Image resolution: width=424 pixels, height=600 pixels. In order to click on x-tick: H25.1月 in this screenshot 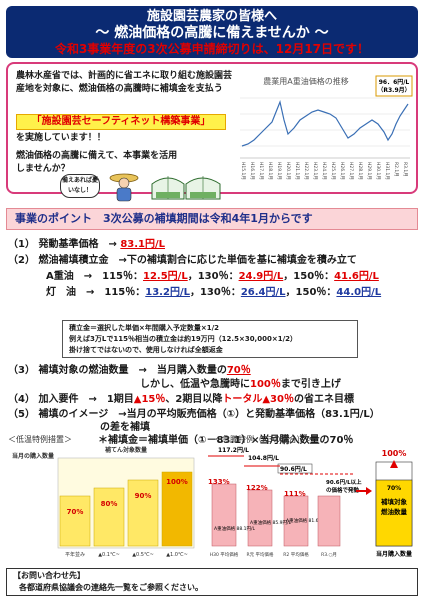, I will do `click(333, 171)`.